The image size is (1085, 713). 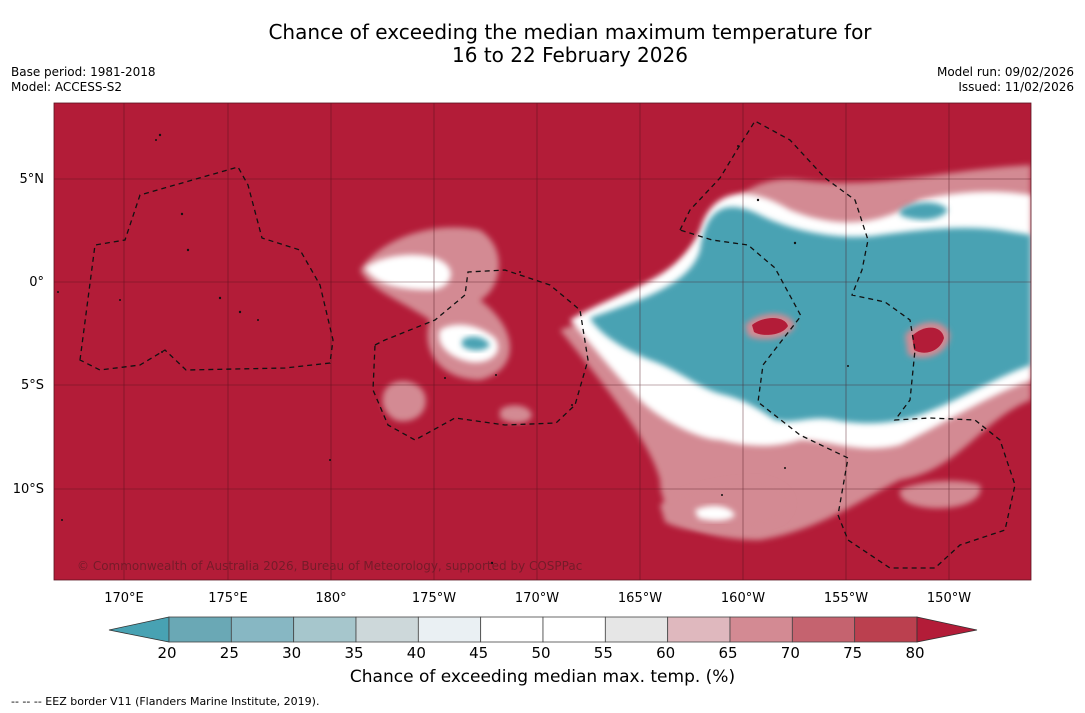 I want to click on colorbar-label: 45, so click(x=478, y=653).